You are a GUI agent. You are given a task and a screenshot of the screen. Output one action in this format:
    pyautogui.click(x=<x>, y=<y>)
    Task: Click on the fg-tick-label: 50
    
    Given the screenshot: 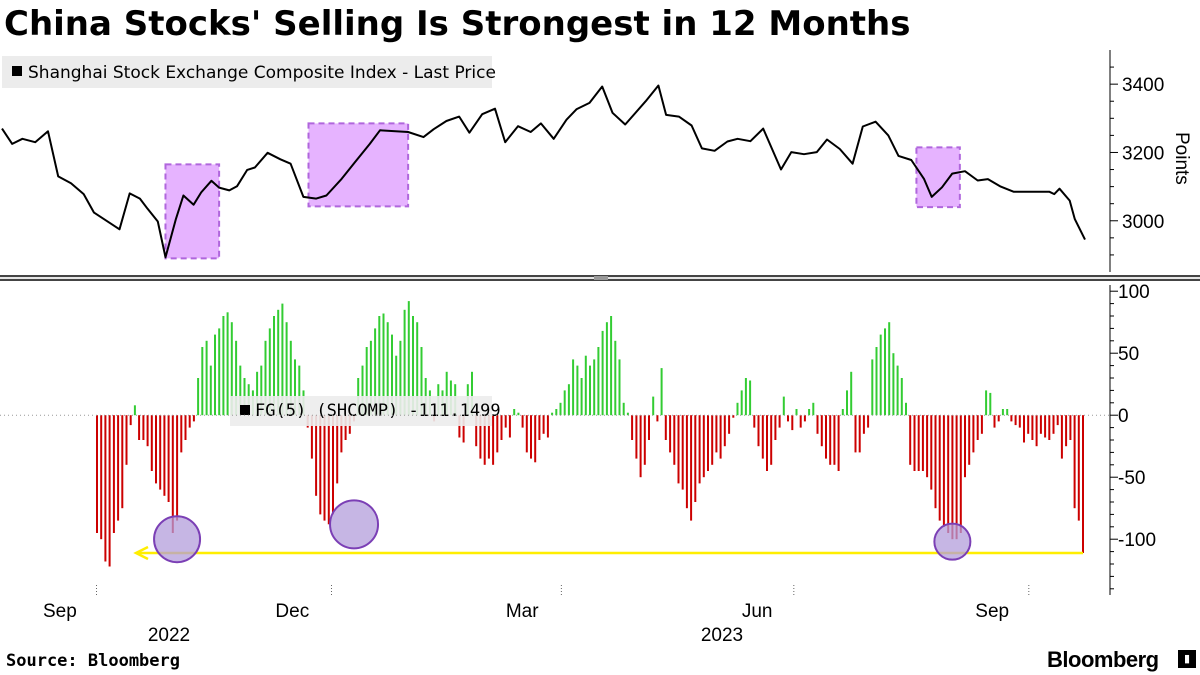 What is the action you would take?
    pyautogui.click(x=1128, y=354)
    